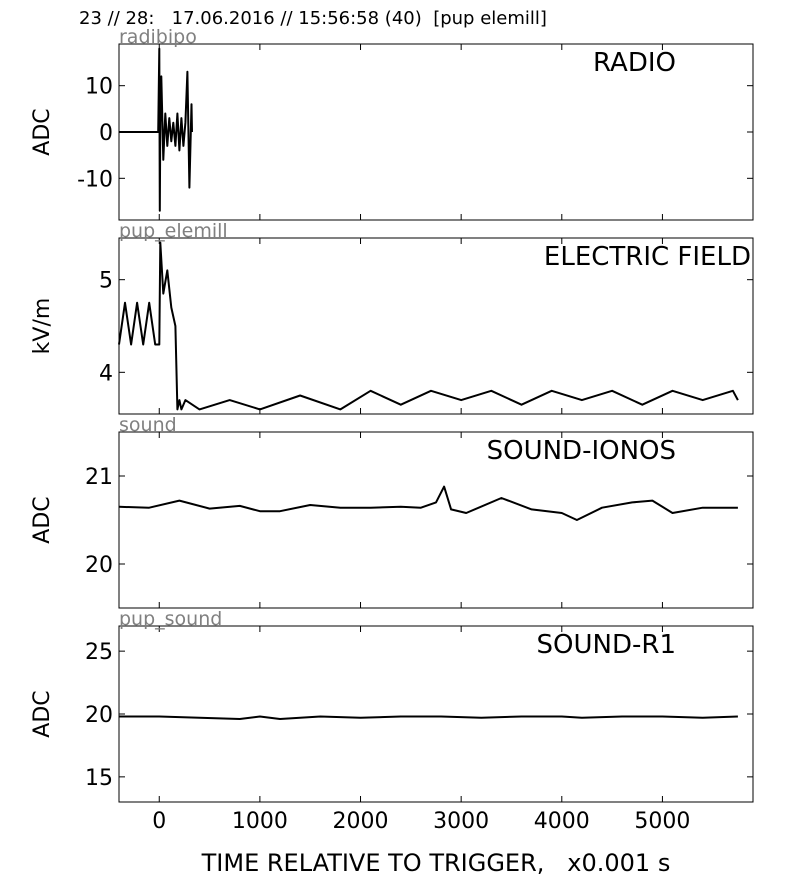  What do you see at coordinates (428, 503) in the screenshot?
I see `panel-3-series-line` at bounding box center [428, 503].